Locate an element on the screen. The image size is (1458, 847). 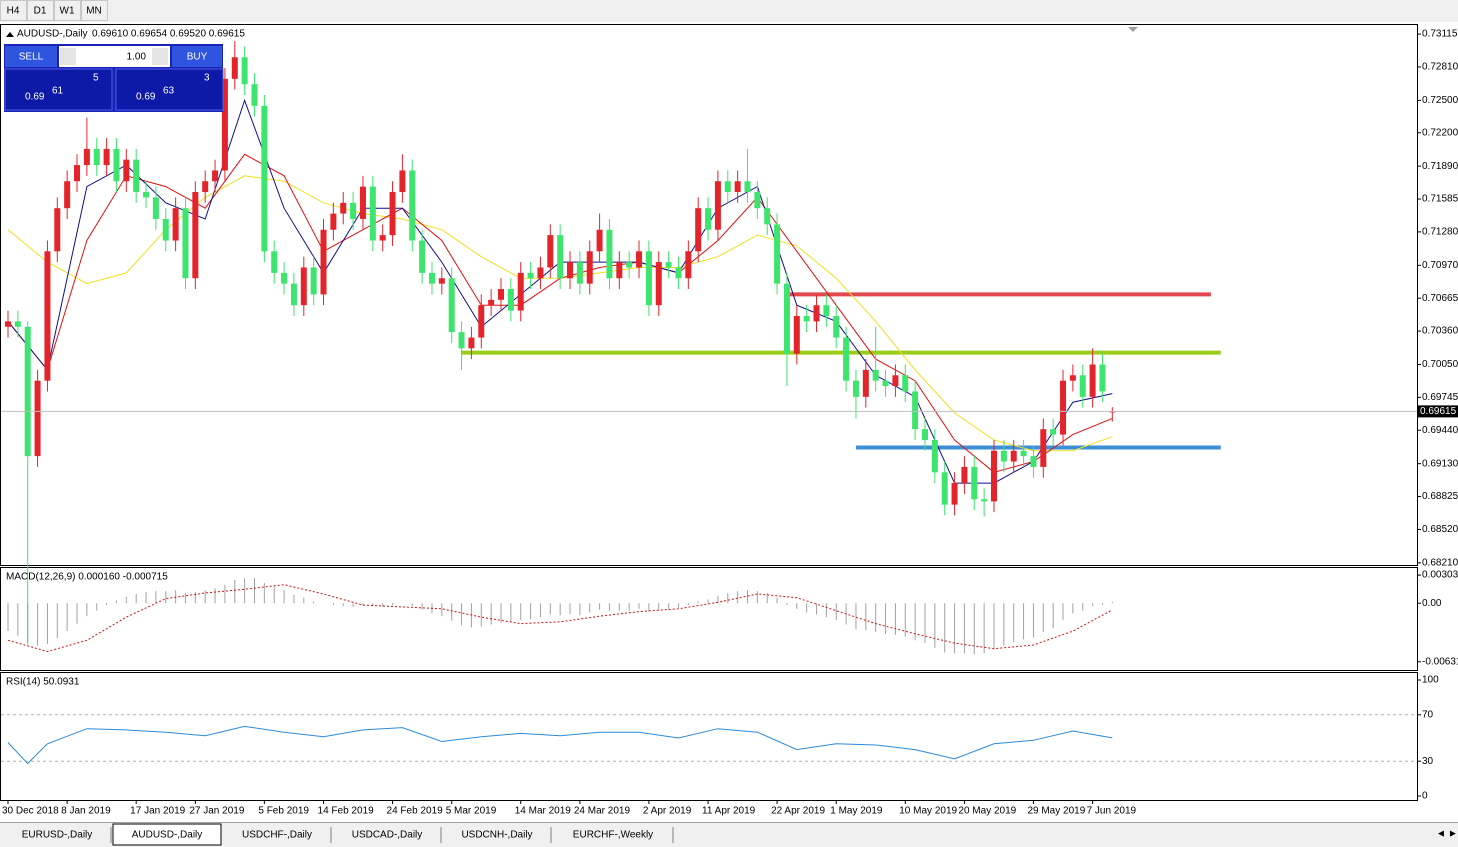
timeframe-label: W1 is located at coordinates (67, 11).